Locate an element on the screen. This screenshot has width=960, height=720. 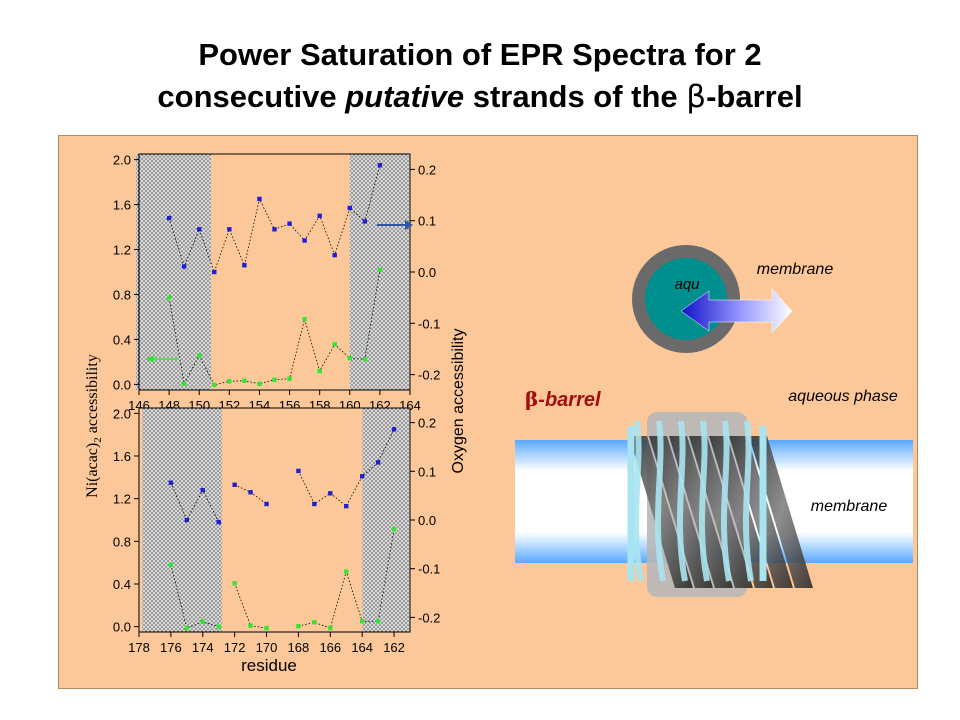
left-tick-label: 0.4 is located at coordinates (122, 339).